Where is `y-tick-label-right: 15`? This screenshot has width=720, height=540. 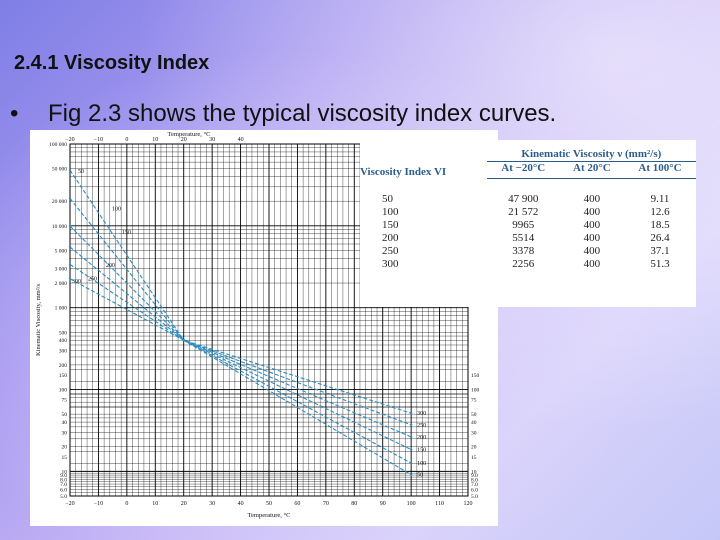 y-tick-label-right: 15 is located at coordinates (474, 458).